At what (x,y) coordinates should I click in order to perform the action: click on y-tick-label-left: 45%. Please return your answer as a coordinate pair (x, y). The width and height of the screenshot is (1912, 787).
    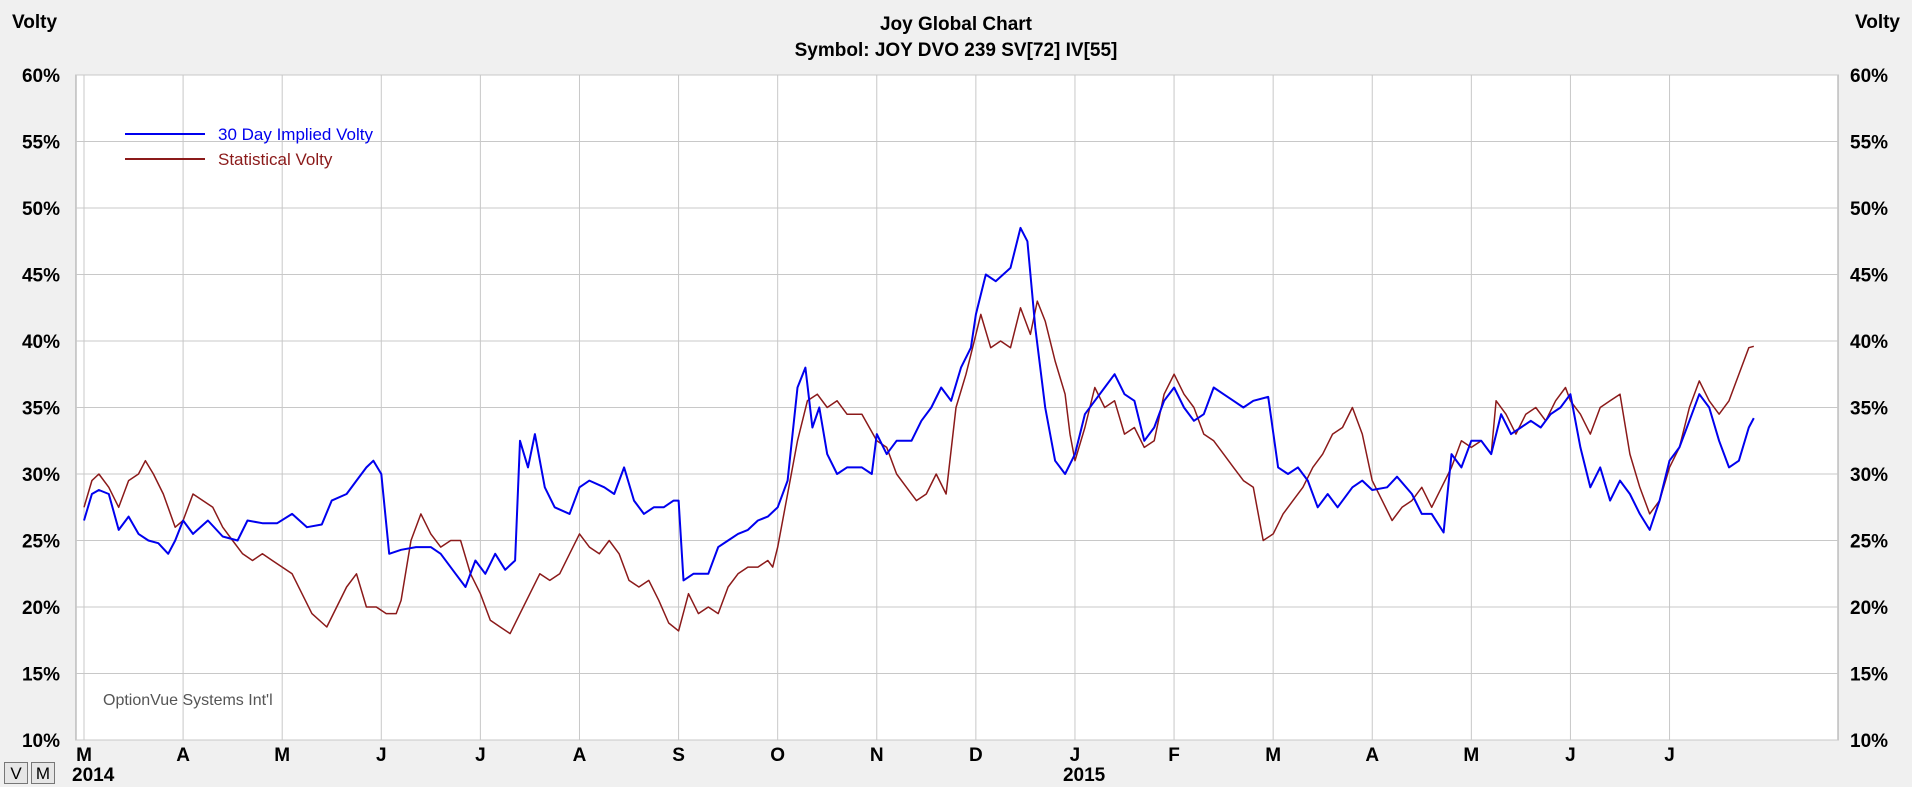
    Looking at the image, I should click on (41, 276).